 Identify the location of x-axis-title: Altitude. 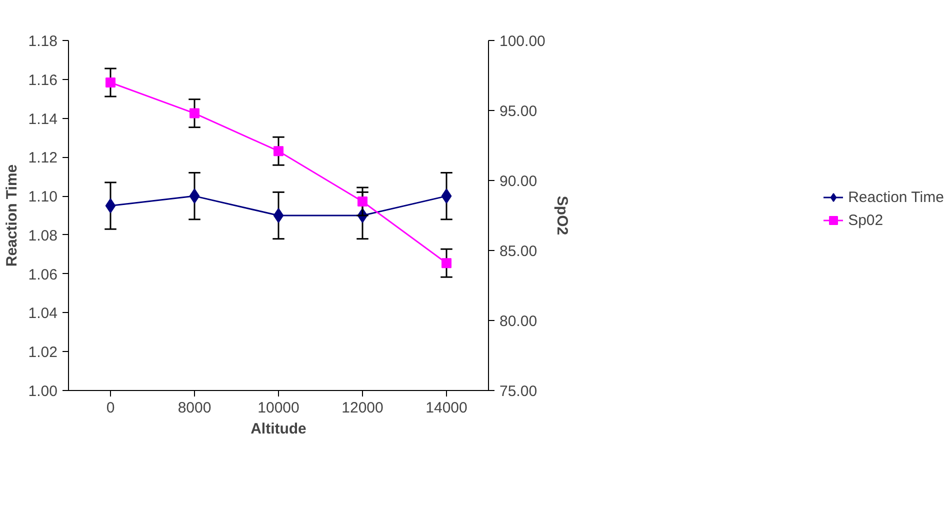
(278, 429).